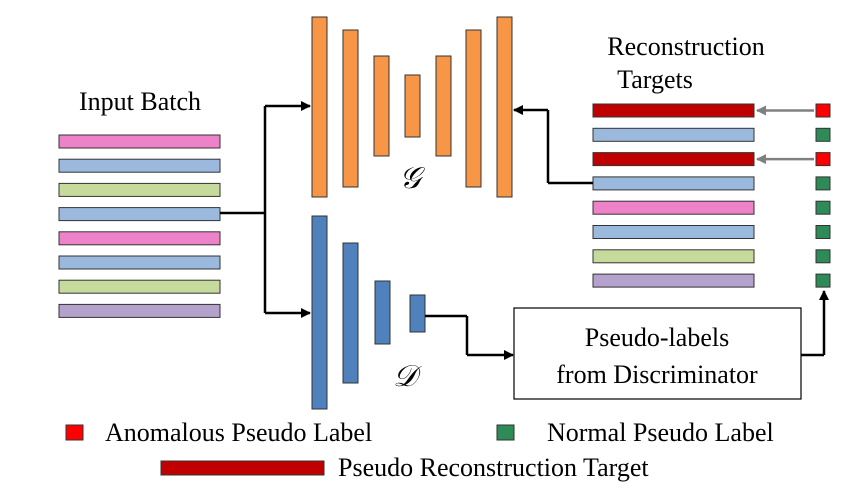 The height and width of the screenshot is (500, 863). Describe the element at coordinates (265, 209) in the screenshot. I see `input-connector` at that location.